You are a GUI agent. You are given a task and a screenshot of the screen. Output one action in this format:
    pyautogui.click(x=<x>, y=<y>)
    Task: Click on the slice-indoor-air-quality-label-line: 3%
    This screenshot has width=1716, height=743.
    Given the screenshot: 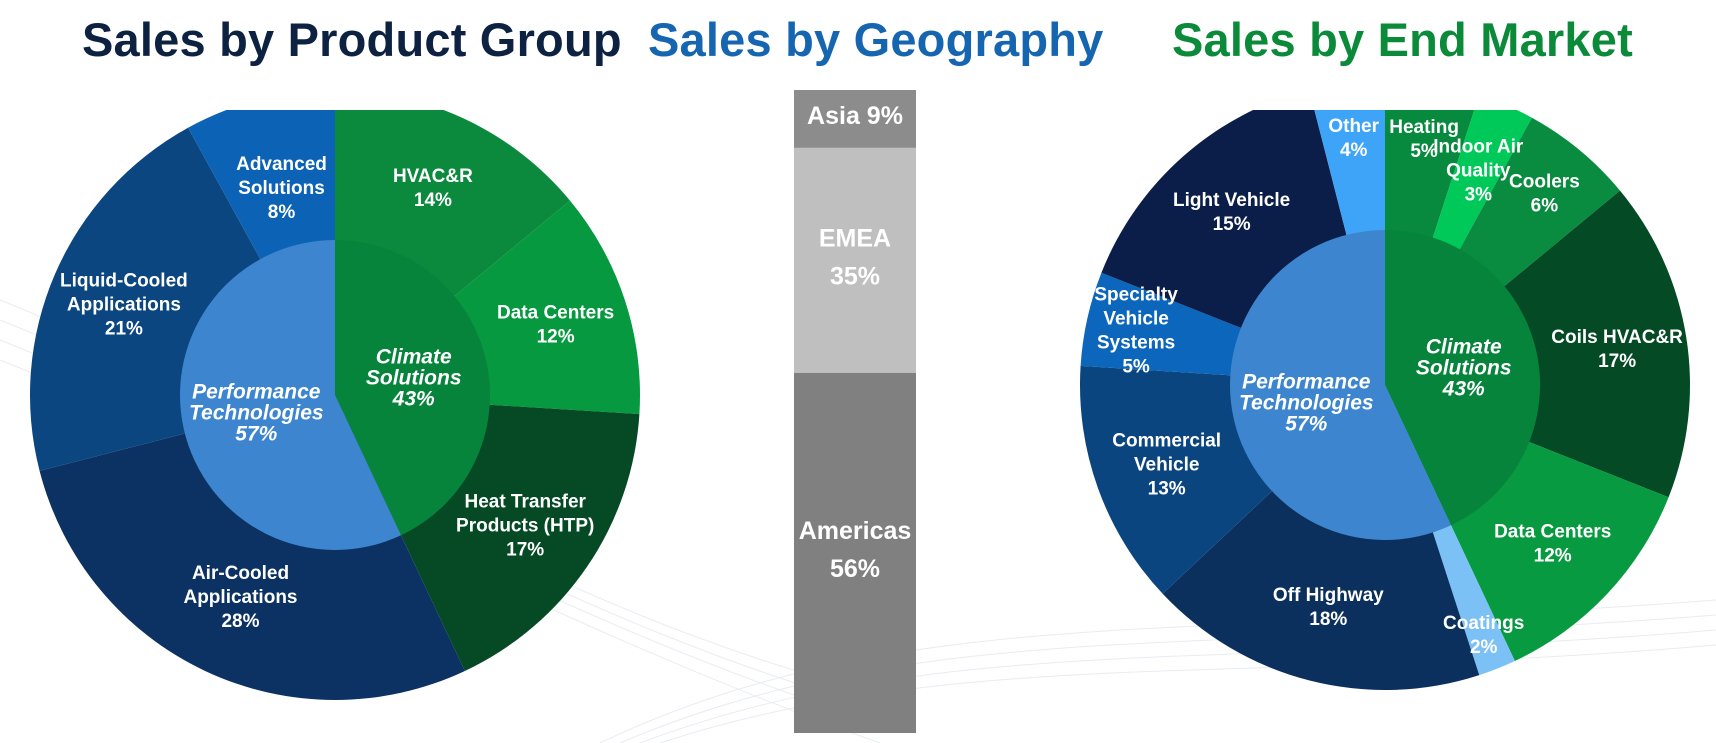 What is the action you would take?
    pyautogui.click(x=1479, y=194)
    